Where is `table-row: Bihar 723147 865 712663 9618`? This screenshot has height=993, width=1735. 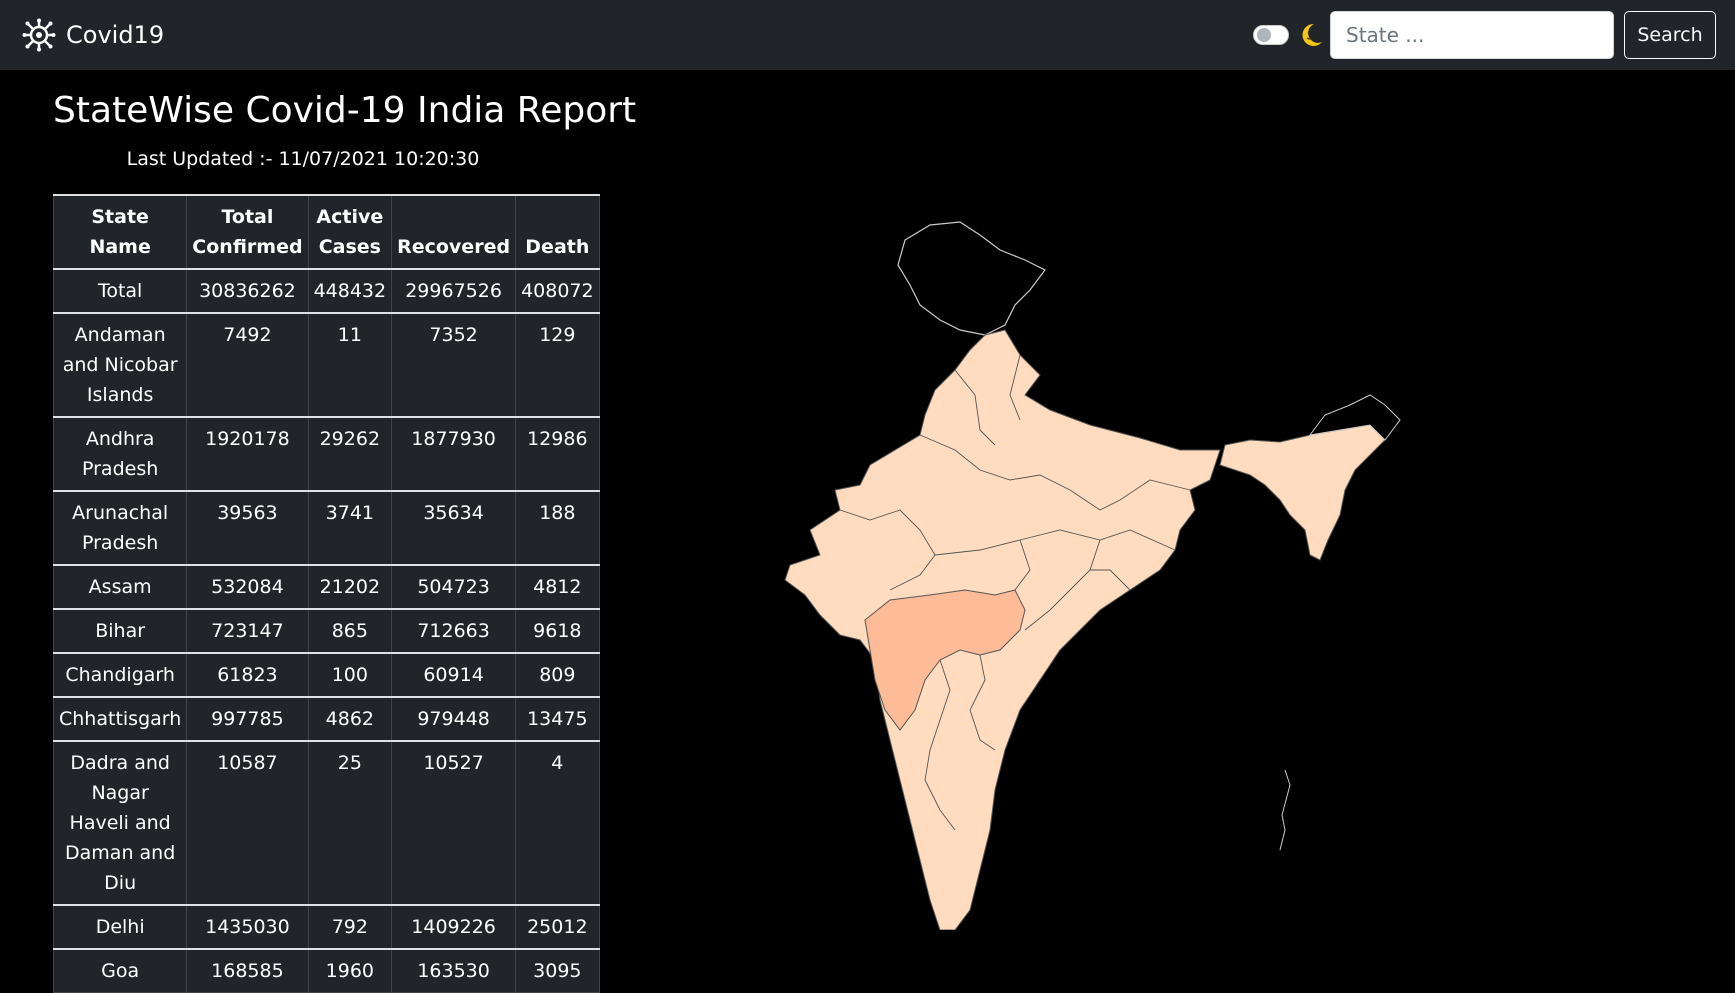 table-row: Bihar 723147 865 712663 9618 is located at coordinates (326, 631).